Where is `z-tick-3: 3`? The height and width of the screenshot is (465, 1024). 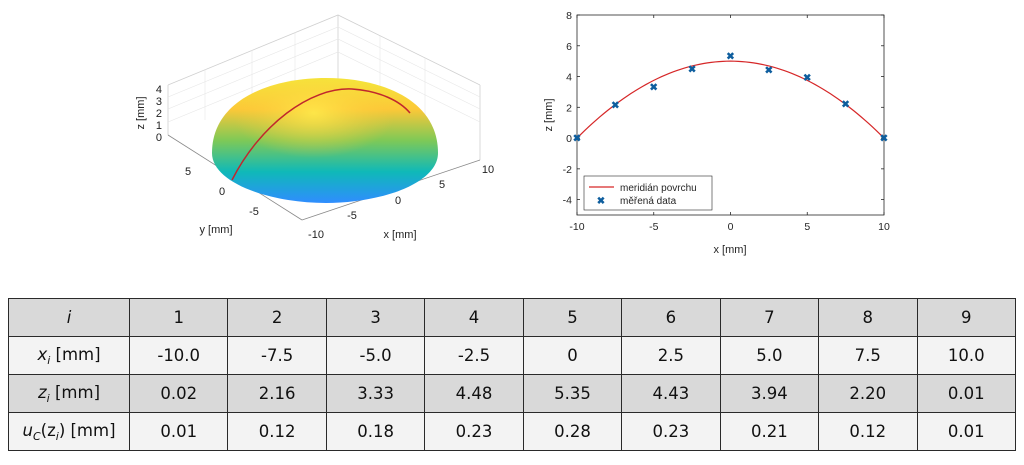
z-tick-3: 3 is located at coordinates (159, 102).